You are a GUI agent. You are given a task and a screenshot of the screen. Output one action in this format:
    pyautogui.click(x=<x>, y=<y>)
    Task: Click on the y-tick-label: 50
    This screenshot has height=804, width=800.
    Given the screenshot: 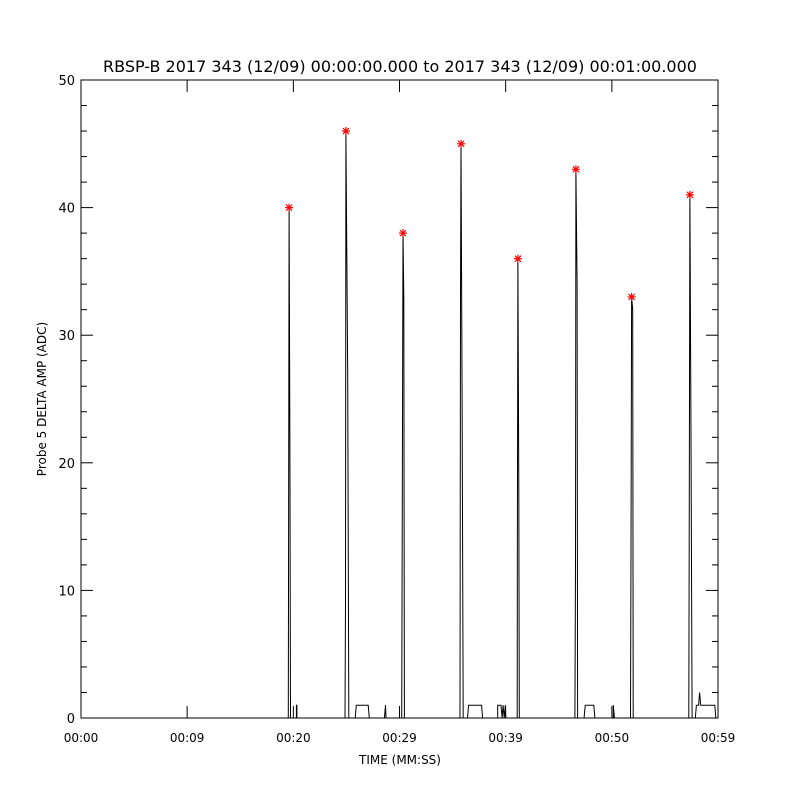 What is the action you would take?
    pyautogui.click(x=66, y=81)
    